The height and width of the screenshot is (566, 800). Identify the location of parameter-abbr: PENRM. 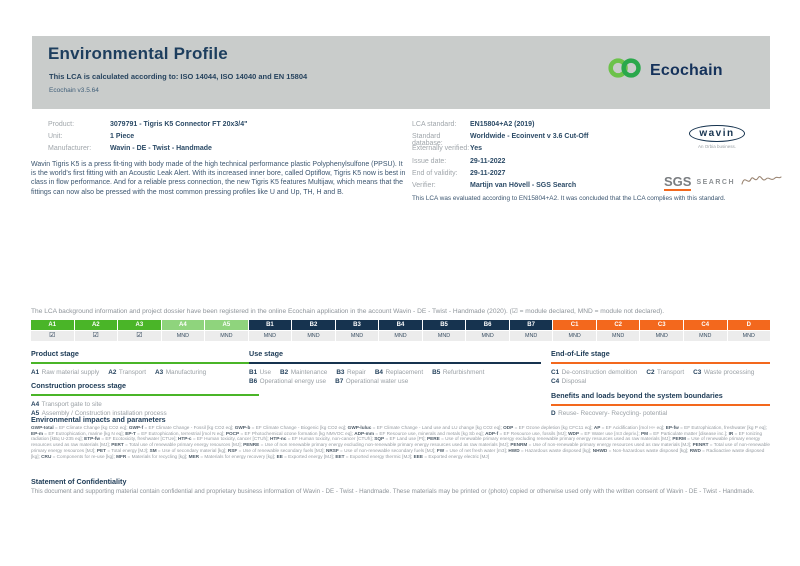
(519, 445).